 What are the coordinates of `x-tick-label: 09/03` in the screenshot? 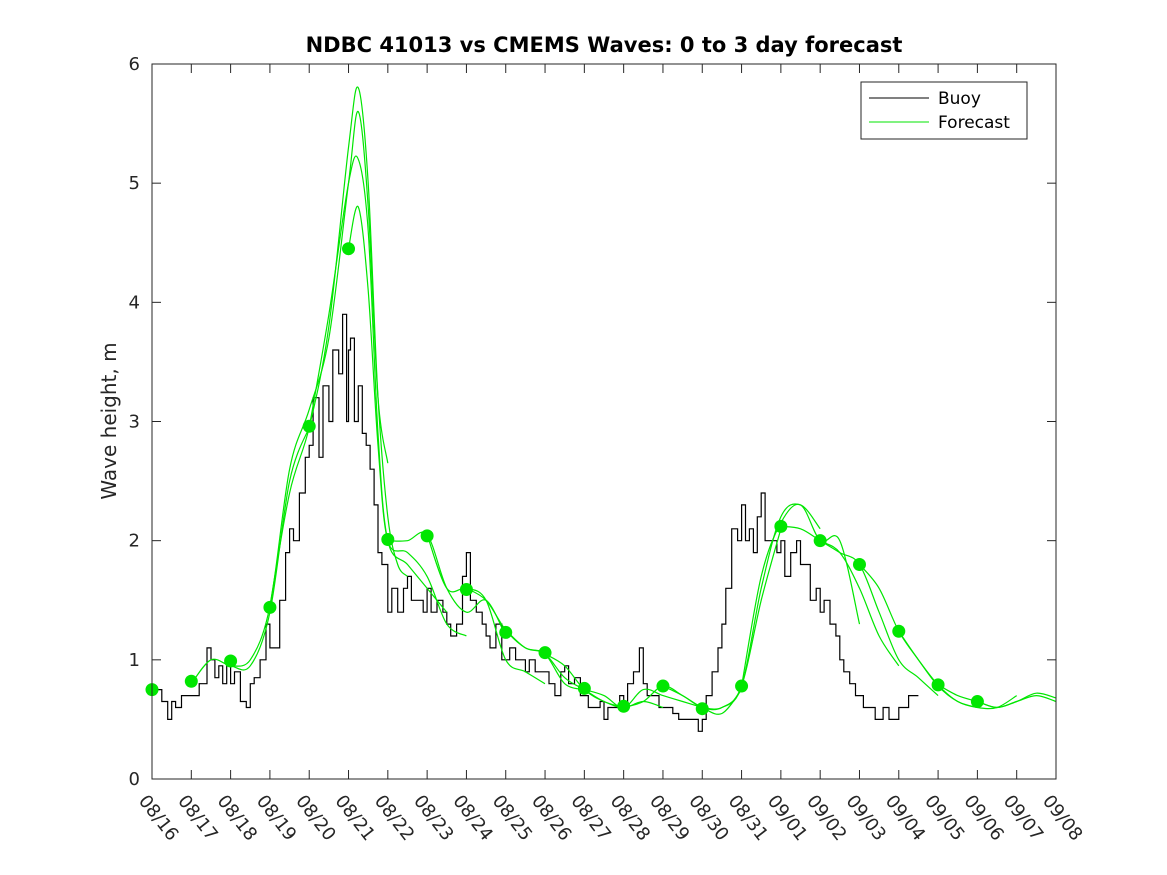 It's located at (866, 818).